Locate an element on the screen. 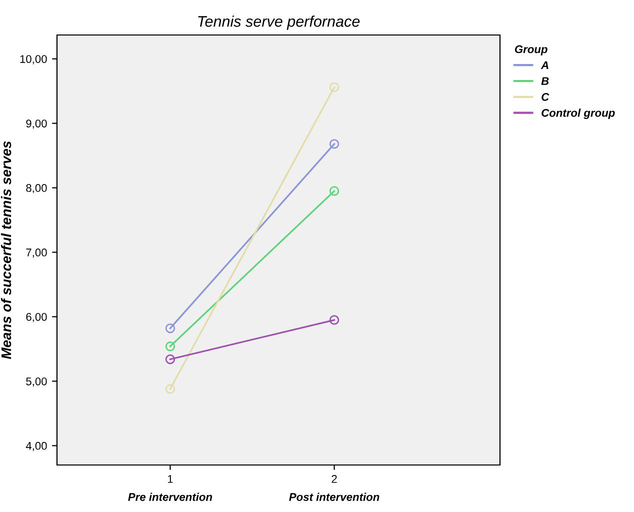 The image size is (634, 512). chart-title: Tennis serve perfornace is located at coordinates (279, 23).